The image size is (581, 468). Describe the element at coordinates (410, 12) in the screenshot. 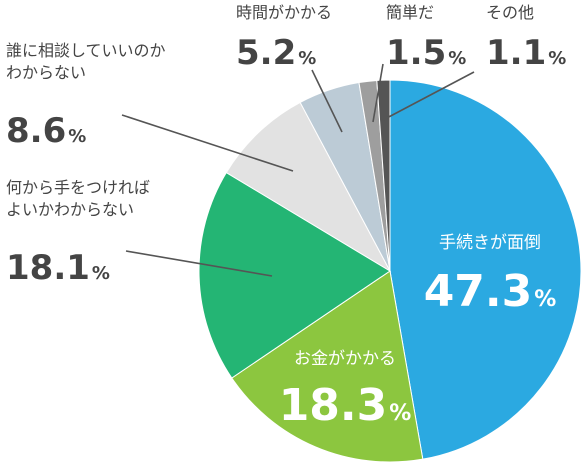

I see `slice-label-name-6: 簡単だ` at that location.